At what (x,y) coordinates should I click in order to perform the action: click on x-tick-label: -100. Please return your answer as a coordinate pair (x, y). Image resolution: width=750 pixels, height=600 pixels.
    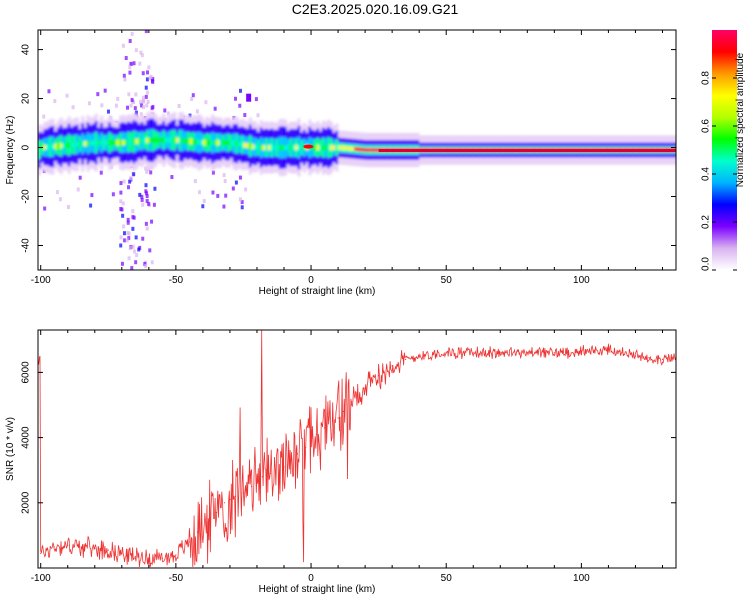
    Looking at the image, I should click on (41, 578).